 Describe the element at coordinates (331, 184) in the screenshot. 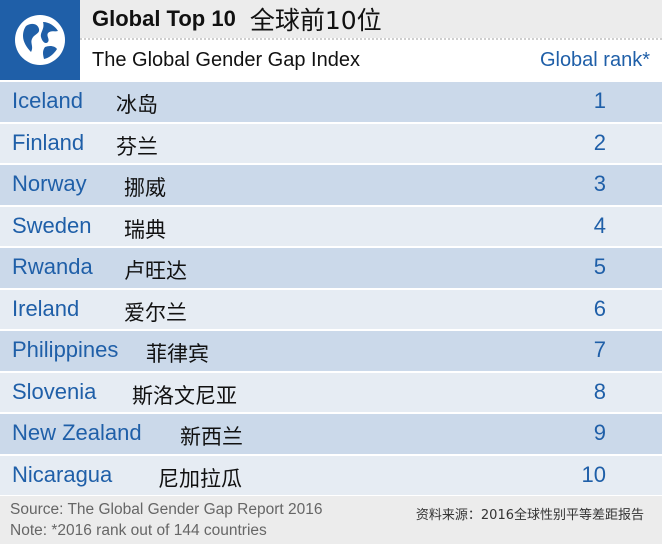

I see `ranking-row: Norway 挪威 3` at that location.